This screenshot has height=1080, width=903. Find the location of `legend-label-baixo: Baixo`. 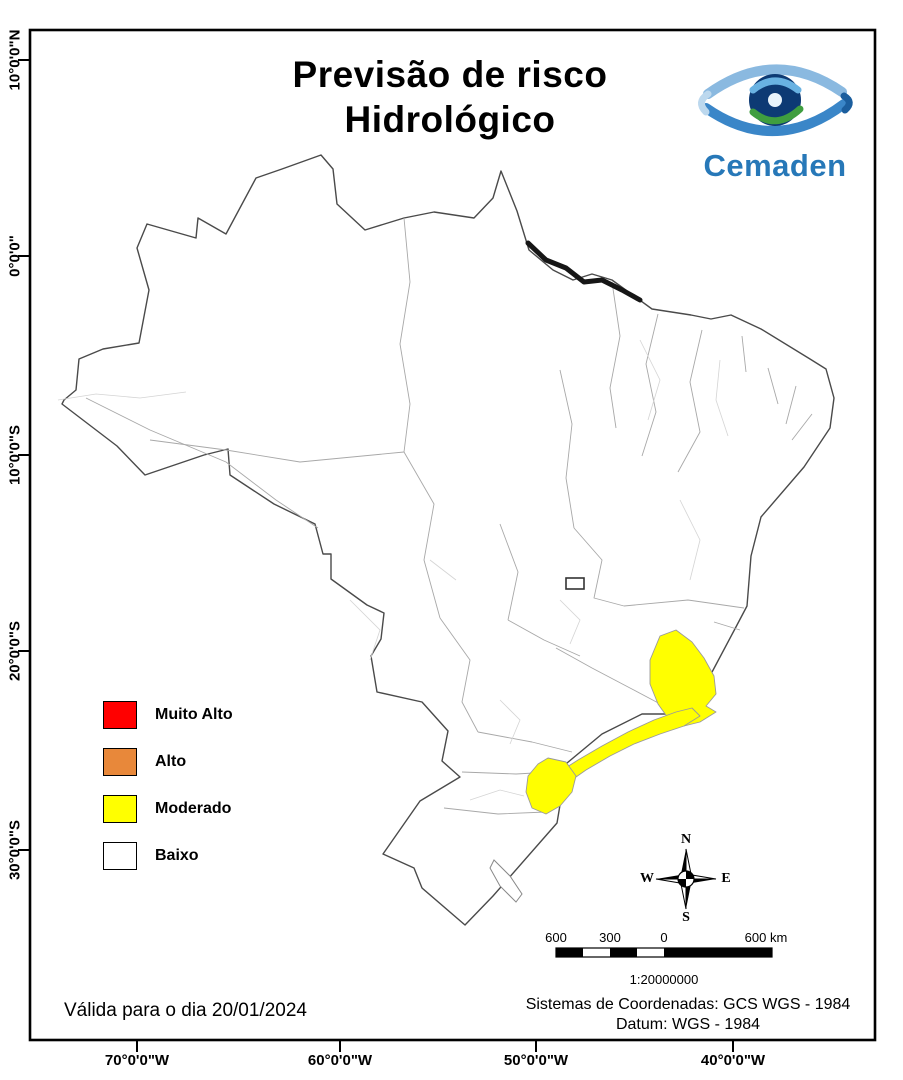

legend-label-baixo: Baixo is located at coordinates (177, 855).